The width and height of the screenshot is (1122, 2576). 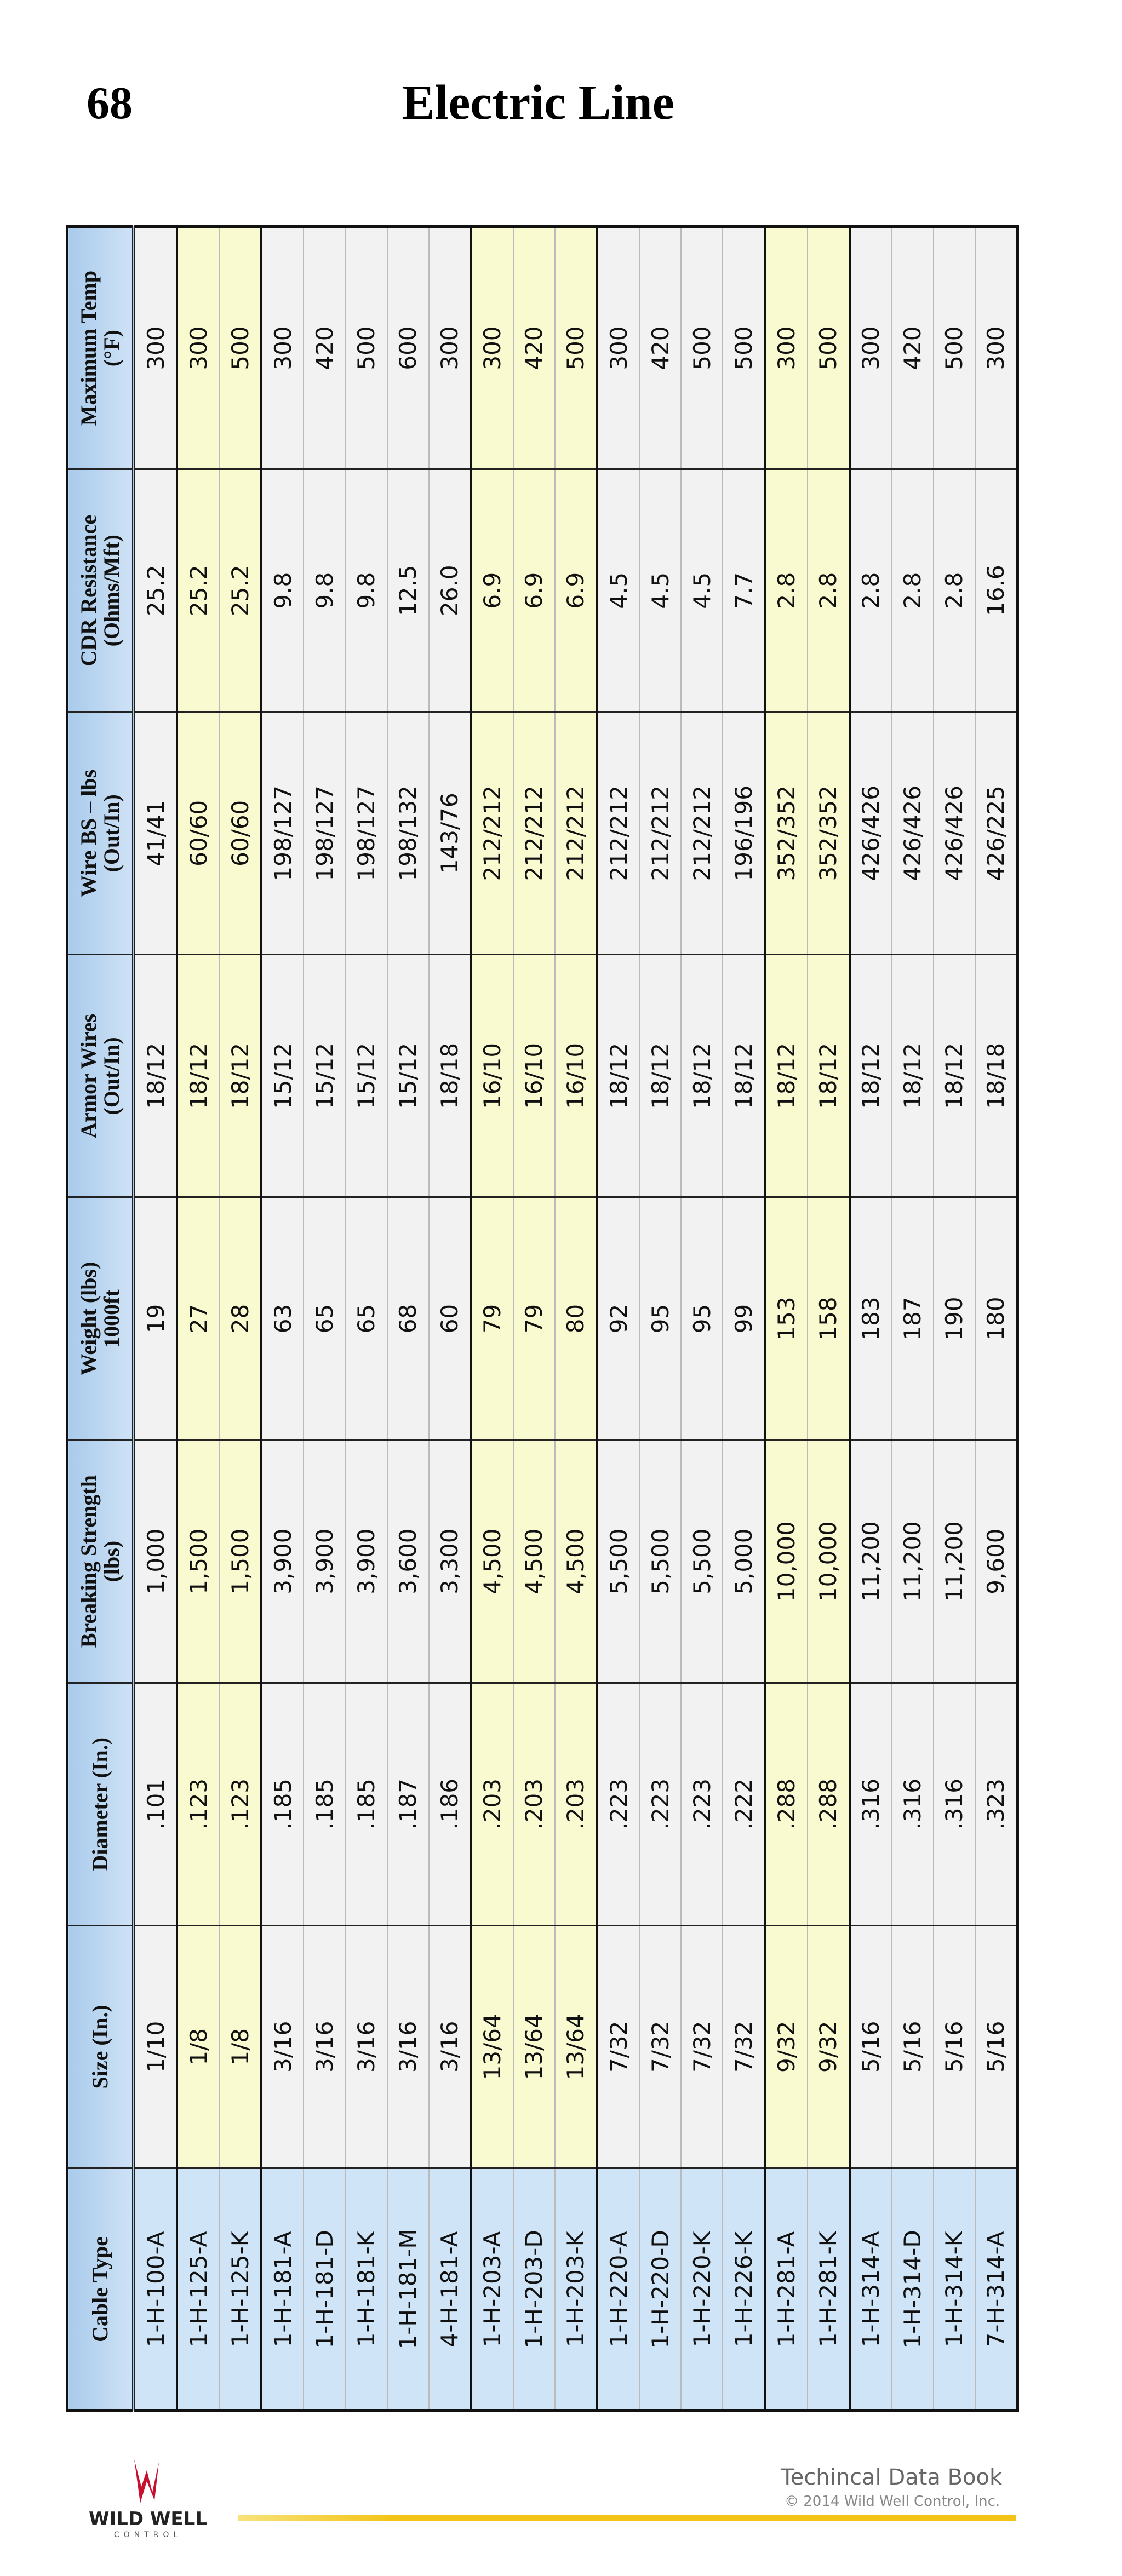 I want to click on table-cell: 41/41, so click(x=156, y=834).